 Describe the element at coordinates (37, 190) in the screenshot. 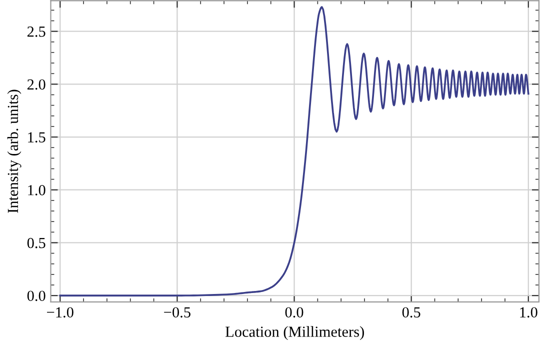

I see `y-tick-label: 1.0` at that location.